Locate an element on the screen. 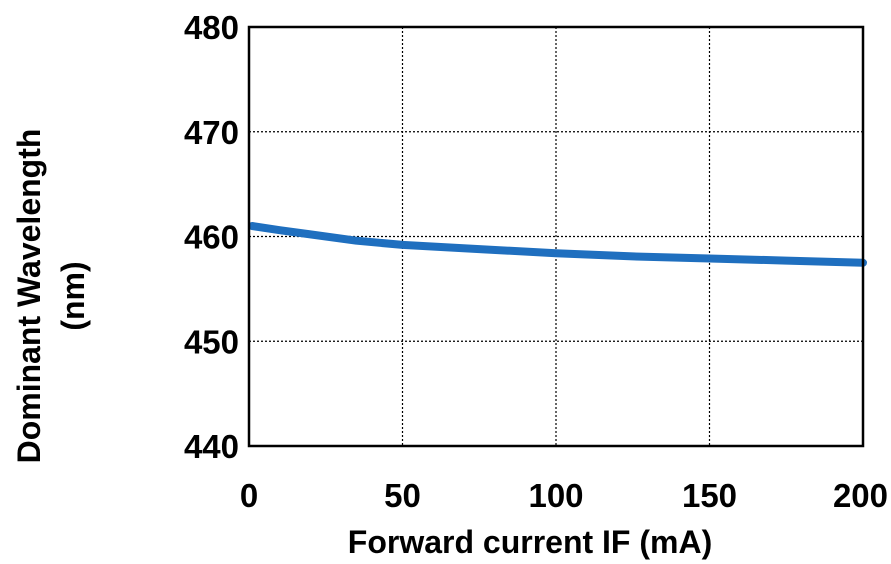 Image resolution: width=891 pixels, height=564 pixels. x-tick-label: 100 is located at coordinates (555, 495).